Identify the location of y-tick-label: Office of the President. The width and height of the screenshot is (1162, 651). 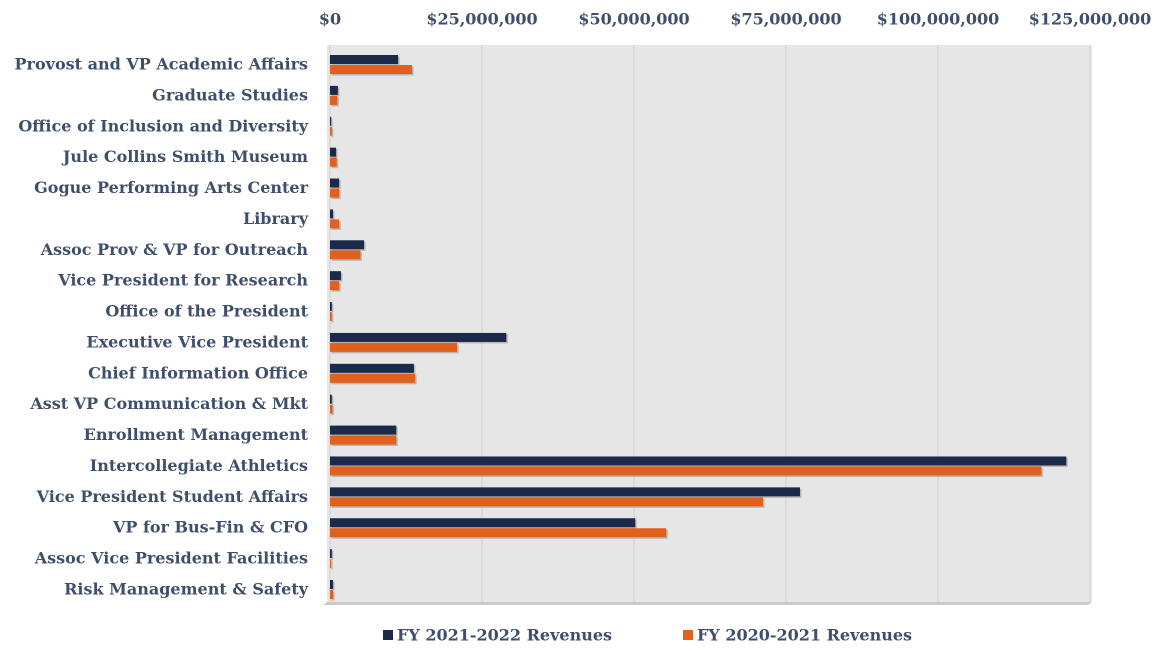
(206, 311).